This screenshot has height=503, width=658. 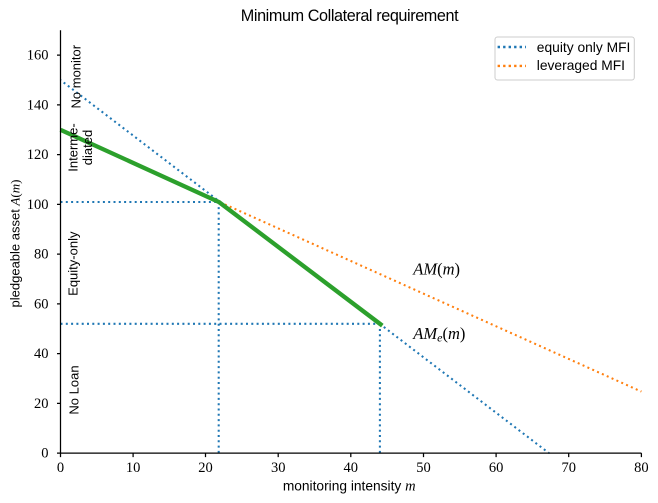 I want to click on svg-text: AMe(m), so click(x=438, y=334).